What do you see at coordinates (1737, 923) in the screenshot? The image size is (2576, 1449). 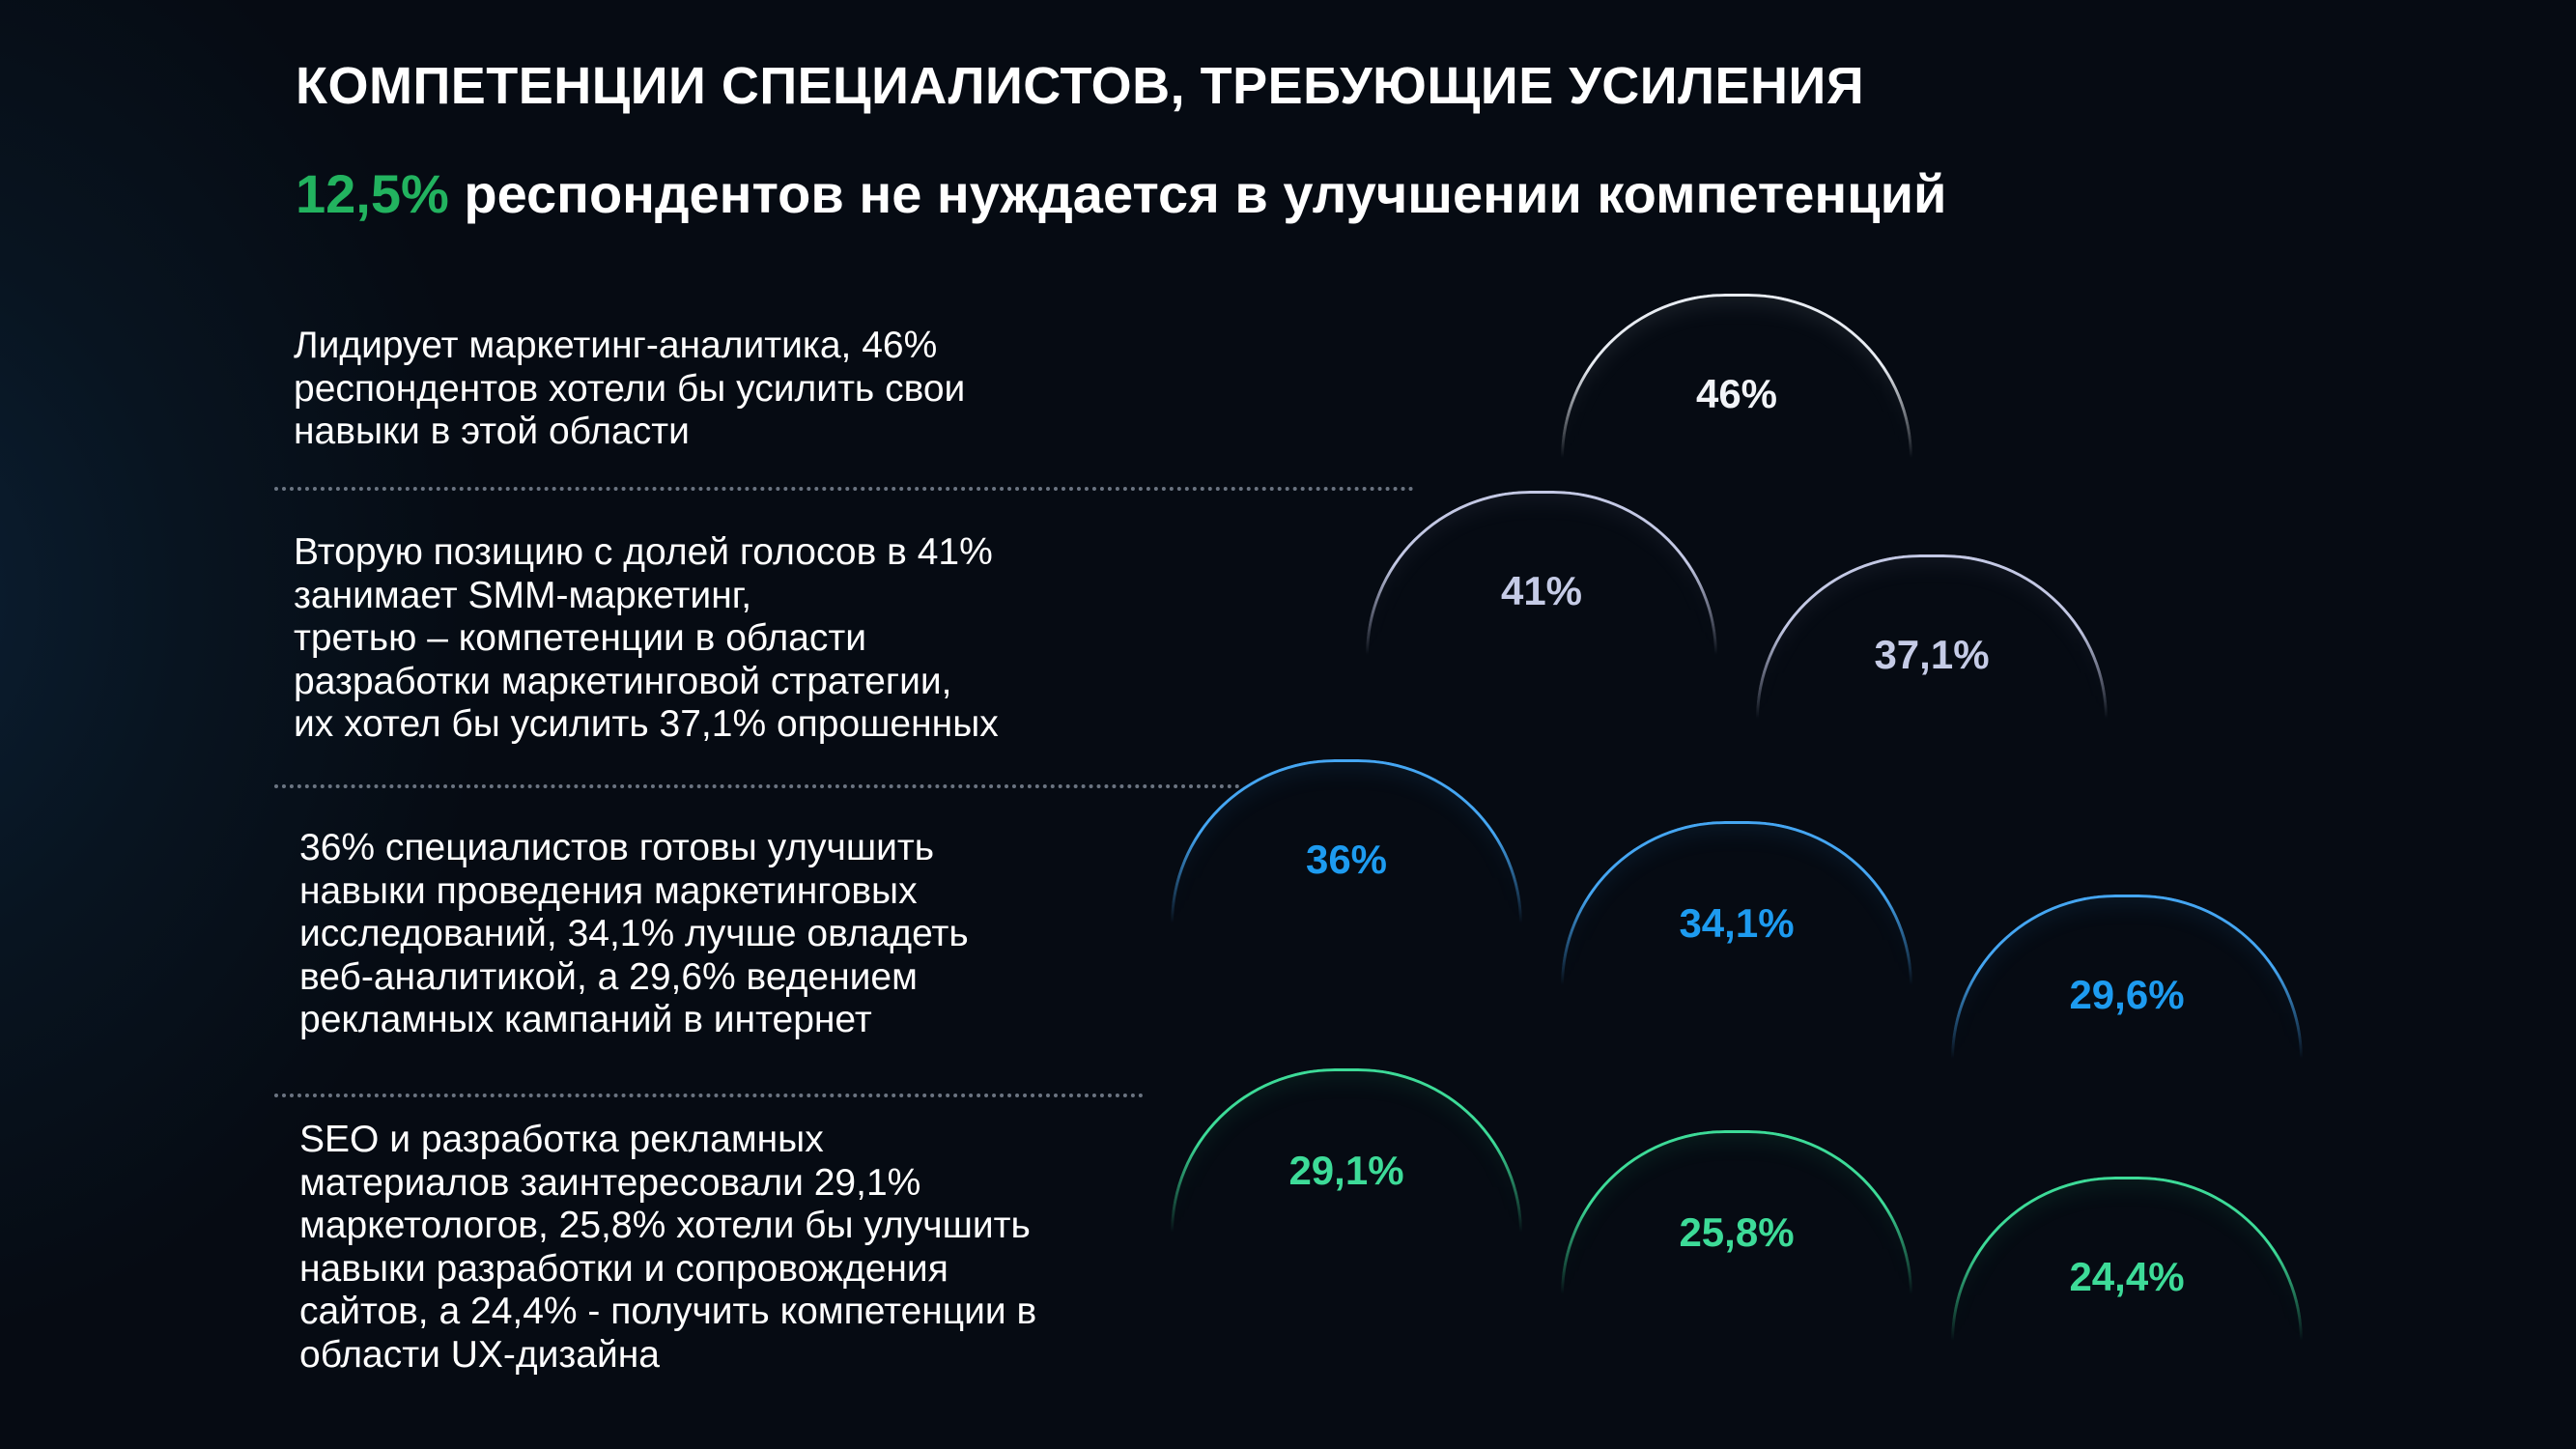 I see `dome-percent-label: 34,1%` at bounding box center [1737, 923].